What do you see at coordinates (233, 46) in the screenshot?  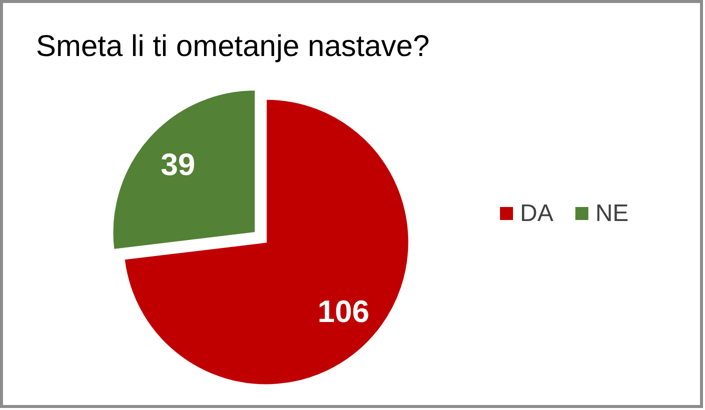 I see `chart-title: Smeta li ti ometanje nastave?` at bounding box center [233, 46].